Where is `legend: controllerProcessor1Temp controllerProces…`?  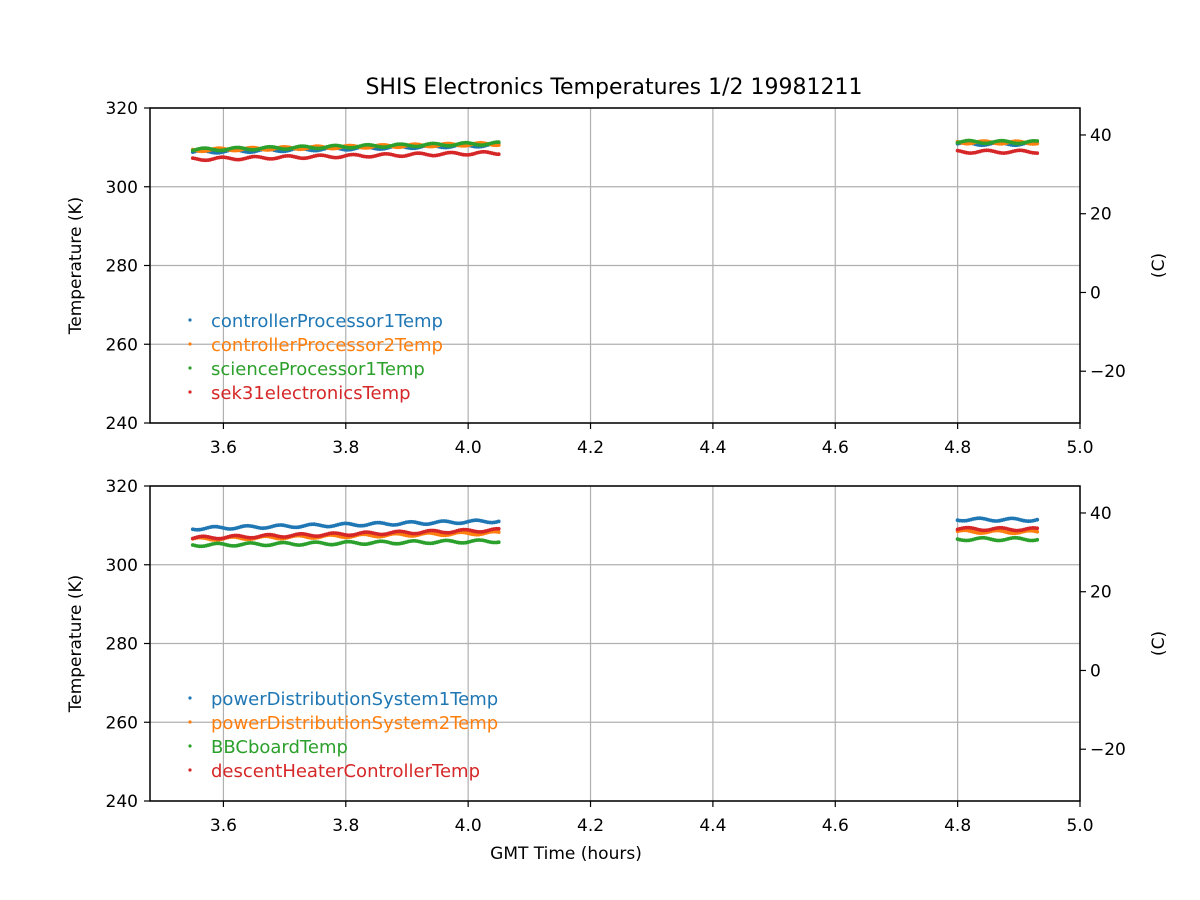 legend: controllerProcessor1Temp controllerProces… is located at coordinates (315, 357).